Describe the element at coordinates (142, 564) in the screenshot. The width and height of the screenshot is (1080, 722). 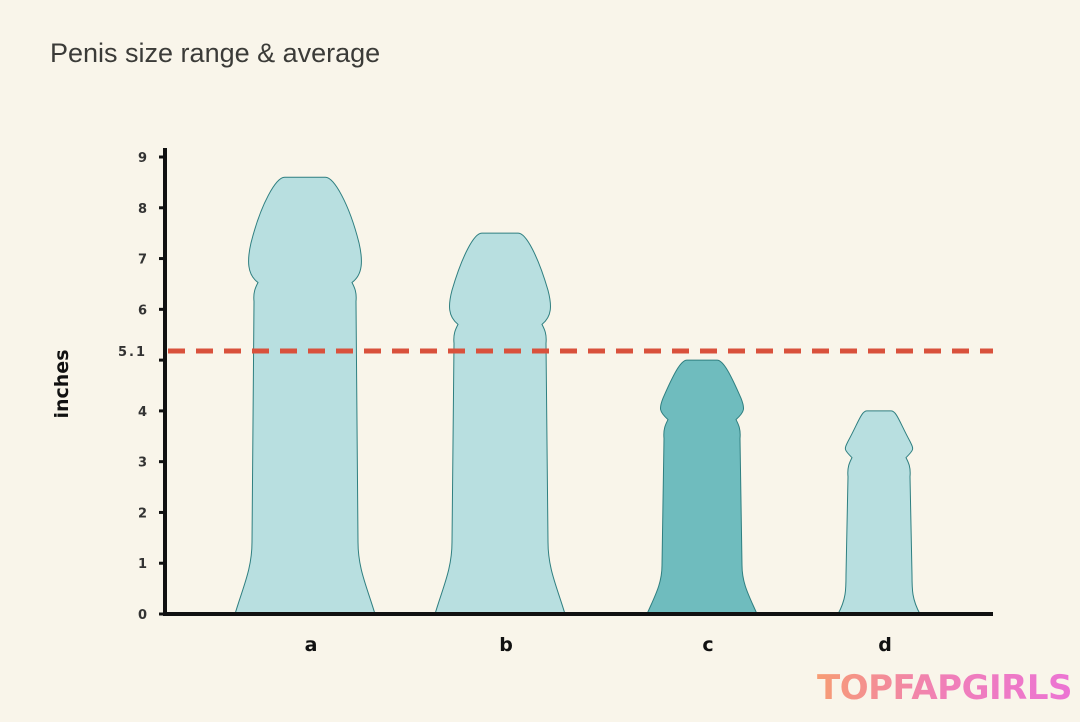
I see `y-tick-label: 1` at that location.